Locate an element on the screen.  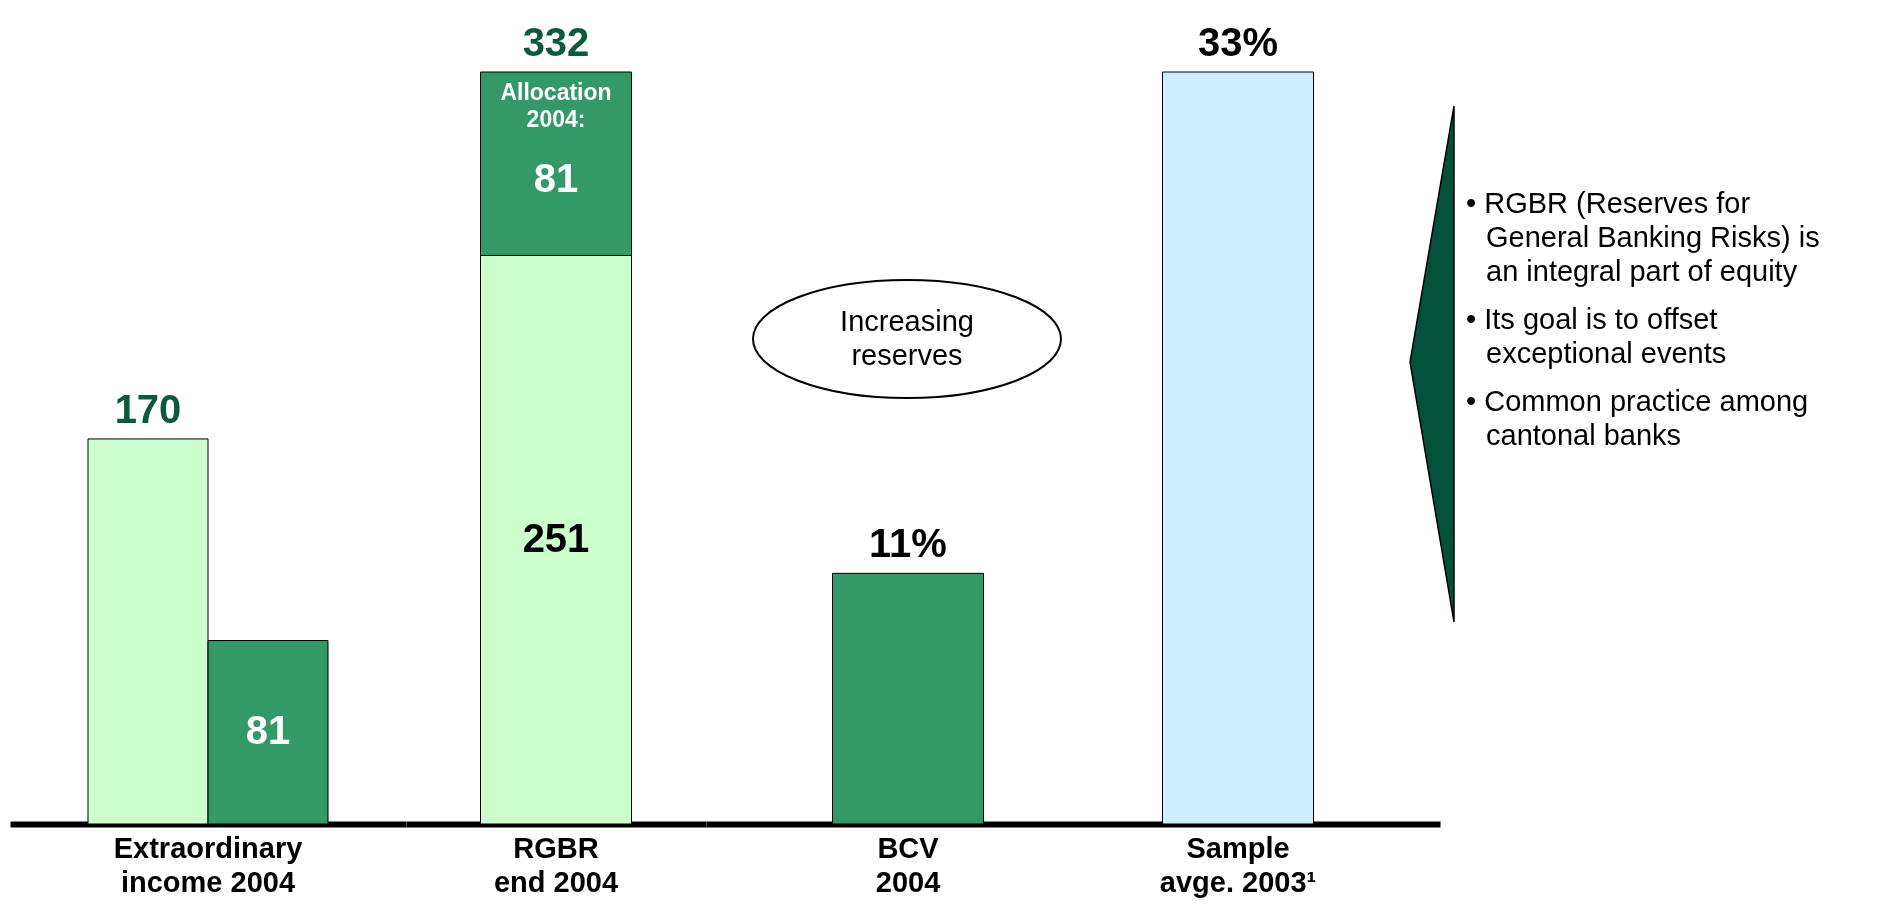
data-label: 11% is located at coordinates (908, 543).